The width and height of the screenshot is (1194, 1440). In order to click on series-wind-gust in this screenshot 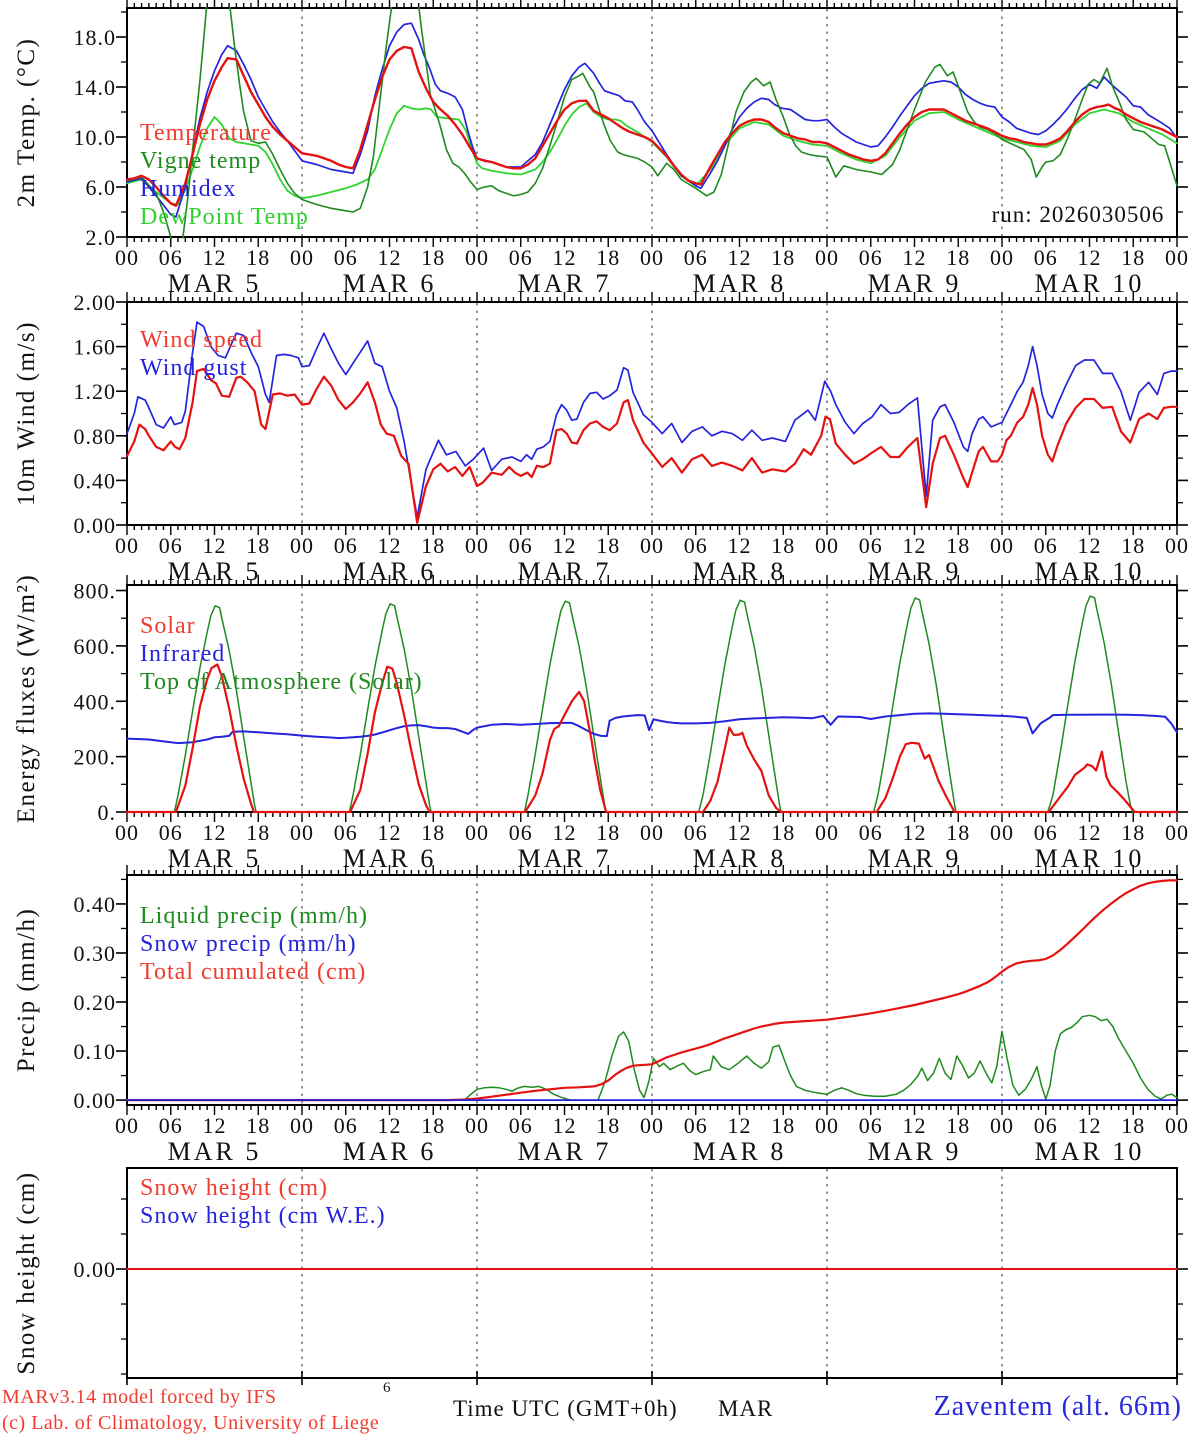, I will do `click(652, 420)`.